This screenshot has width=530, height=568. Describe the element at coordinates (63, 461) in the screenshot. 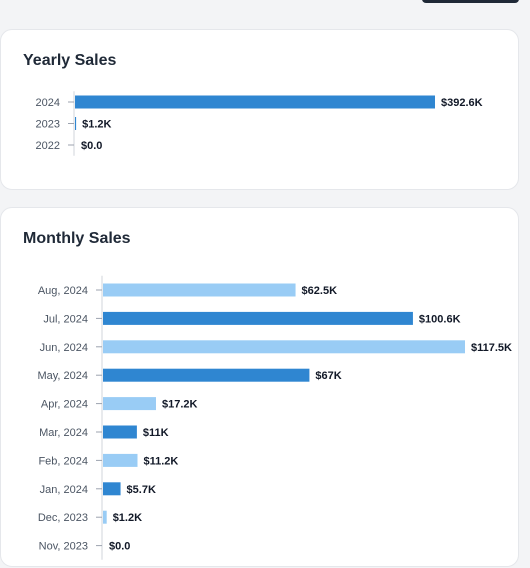

I see `monthly-category-label: Feb, 2024` at that location.